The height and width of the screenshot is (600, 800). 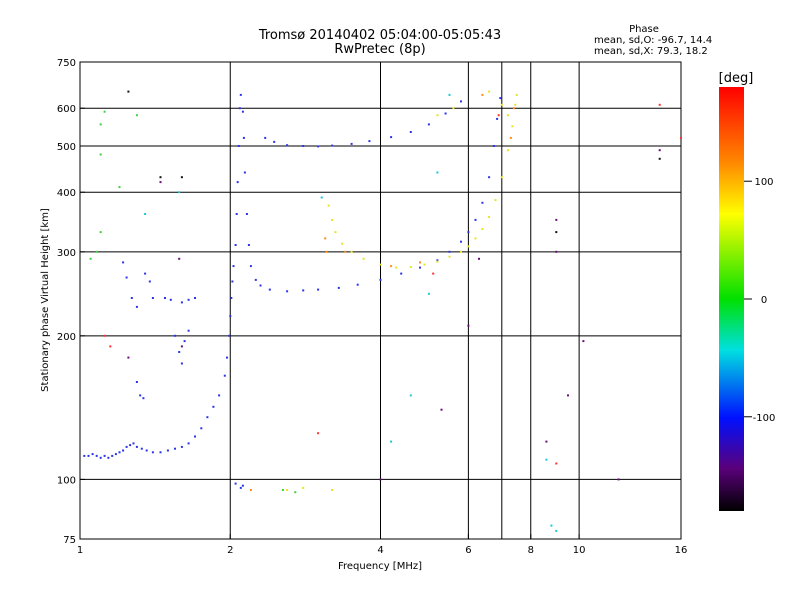 What do you see at coordinates (579, 550) in the screenshot?
I see `x-tick-label: 10` at bounding box center [579, 550].